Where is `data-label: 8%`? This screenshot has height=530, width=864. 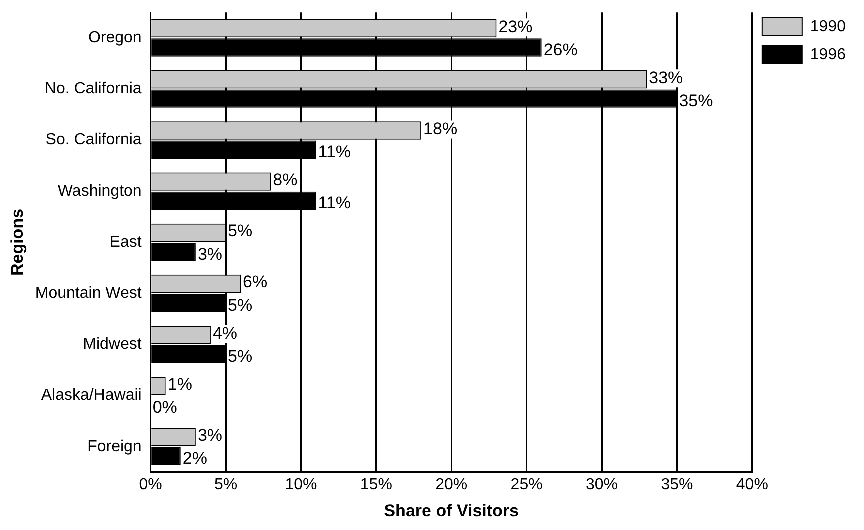 data-label: 8% is located at coordinates (285, 180).